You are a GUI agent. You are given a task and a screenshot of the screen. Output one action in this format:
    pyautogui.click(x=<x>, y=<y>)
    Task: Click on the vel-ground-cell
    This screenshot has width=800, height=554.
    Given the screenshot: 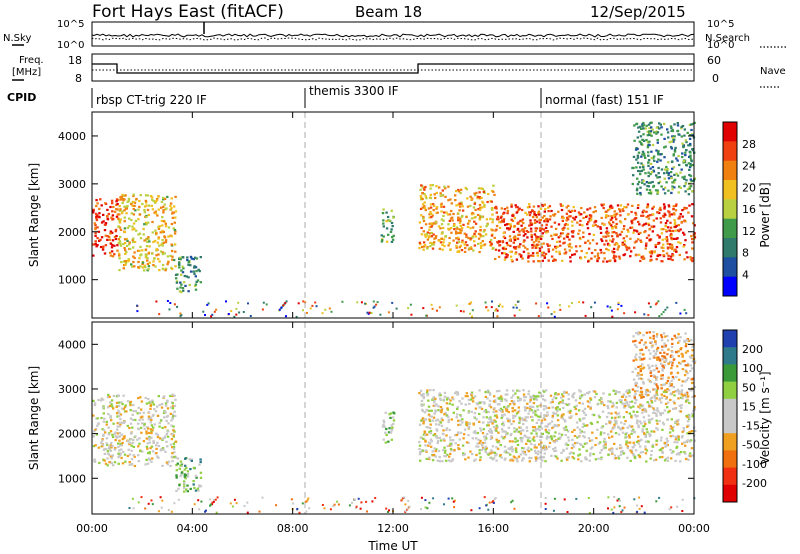 What is the action you would take?
    pyautogui.click(x=216, y=512)
    